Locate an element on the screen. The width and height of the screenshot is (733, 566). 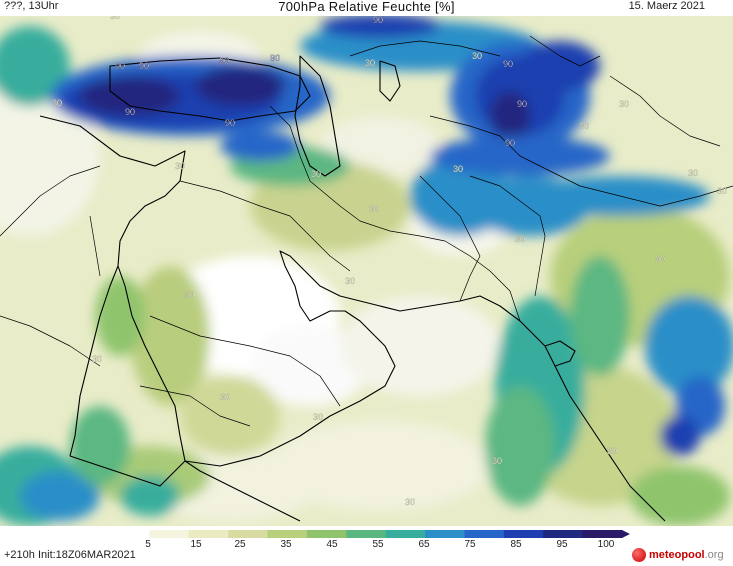
colorbar-arrow is located at coordinates (626, 534).